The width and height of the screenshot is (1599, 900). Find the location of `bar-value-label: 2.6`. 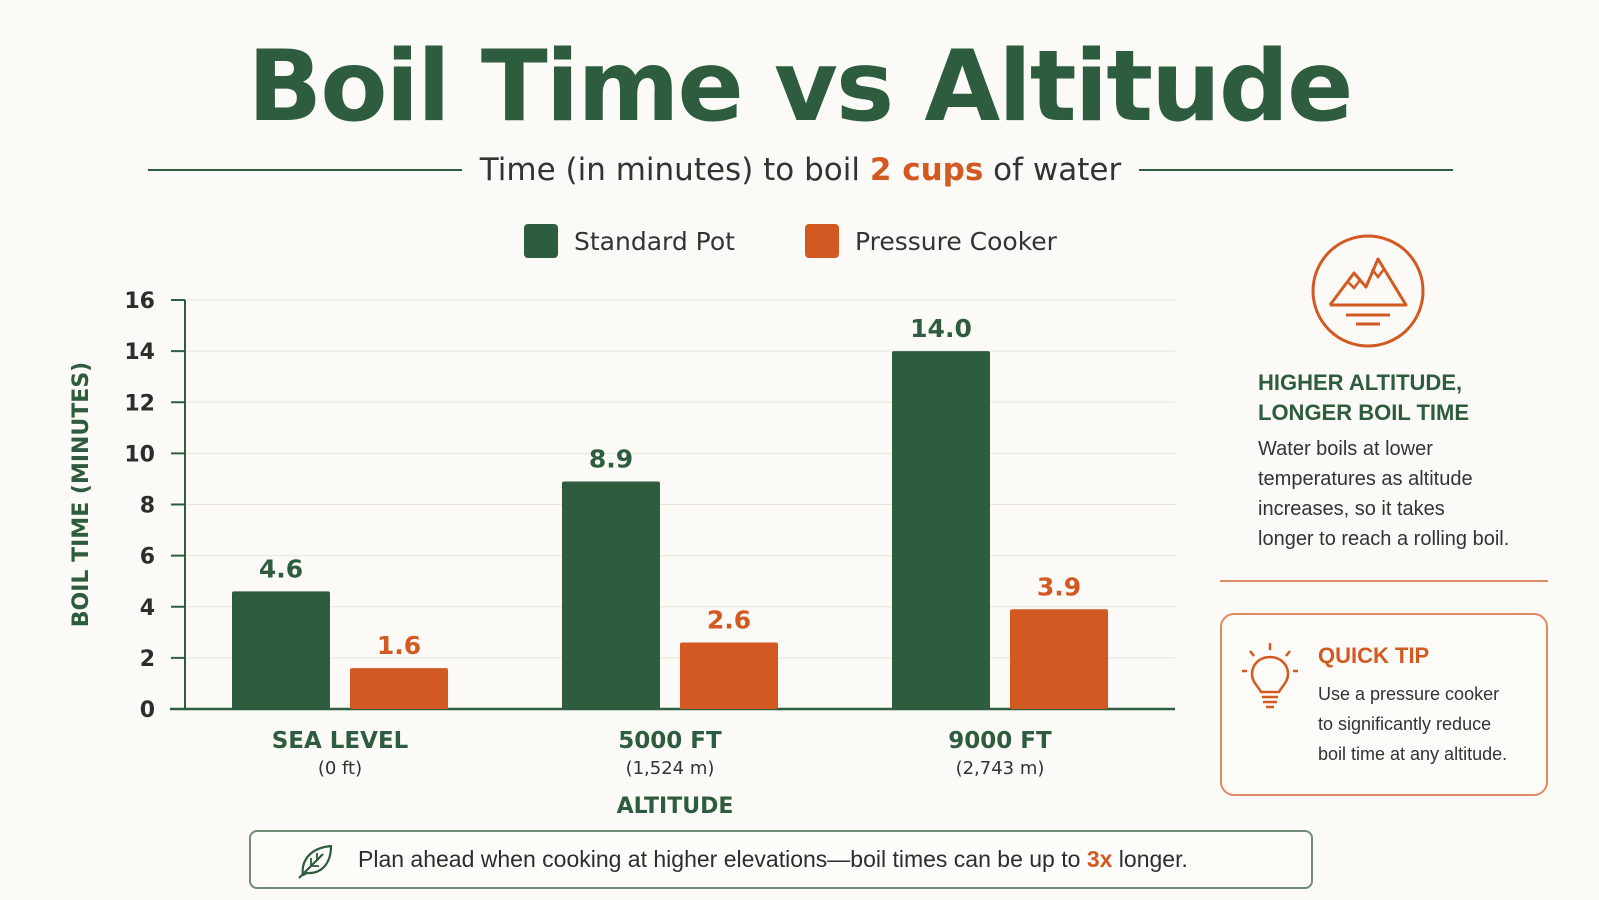

bar-value-label: 2.6 is located at coordinates (729, 620).